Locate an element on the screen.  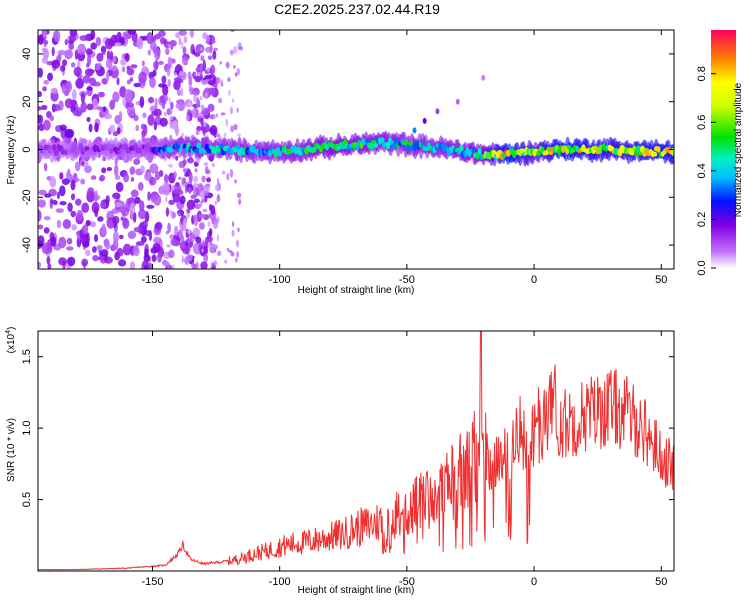
snr-y-multiplier-base: (x10 is located at coordinates (11, 343).